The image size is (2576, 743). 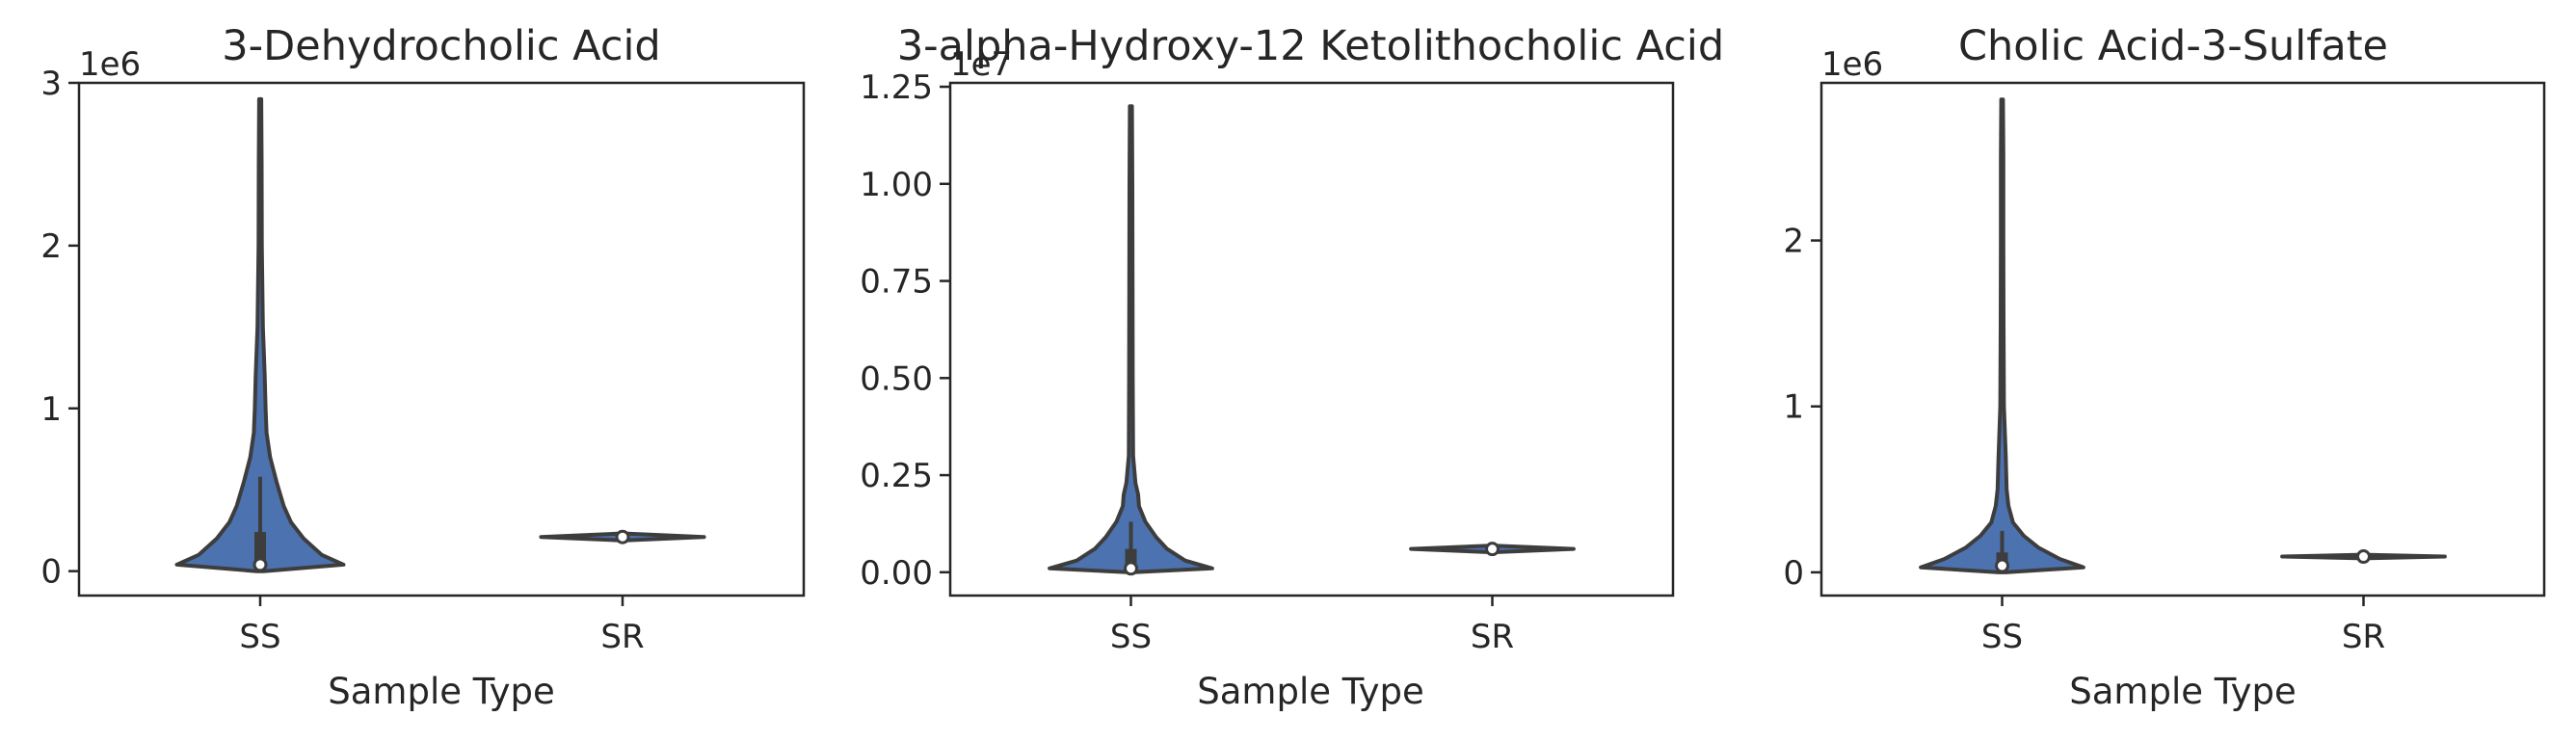 What do you see at coordinates (896, 87) in the screenshot?
I see `y-tick-label: 1.25` at bounding box center [896, 87].